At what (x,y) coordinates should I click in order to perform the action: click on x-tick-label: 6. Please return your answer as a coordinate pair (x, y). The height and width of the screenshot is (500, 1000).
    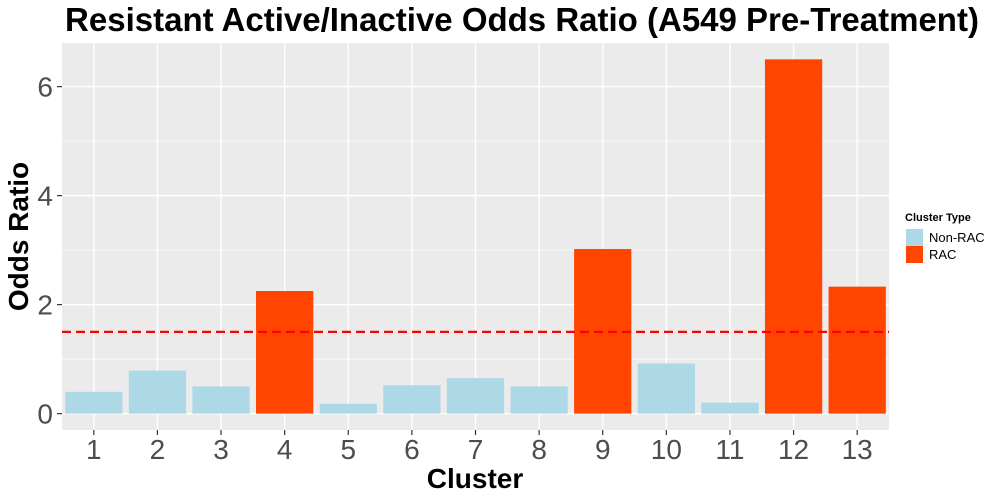
    Looking at the image, I should click on (412, 449).